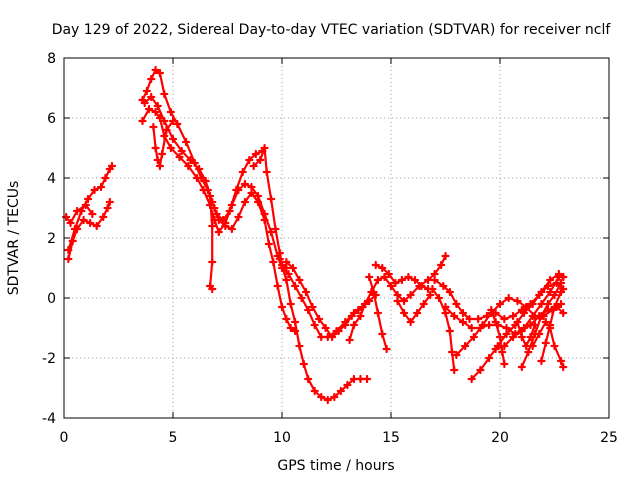  What do you see at coordinates (49, 359) in the screenshot?
I see `y-tick-label: -2` at bounding box center [49, 359].